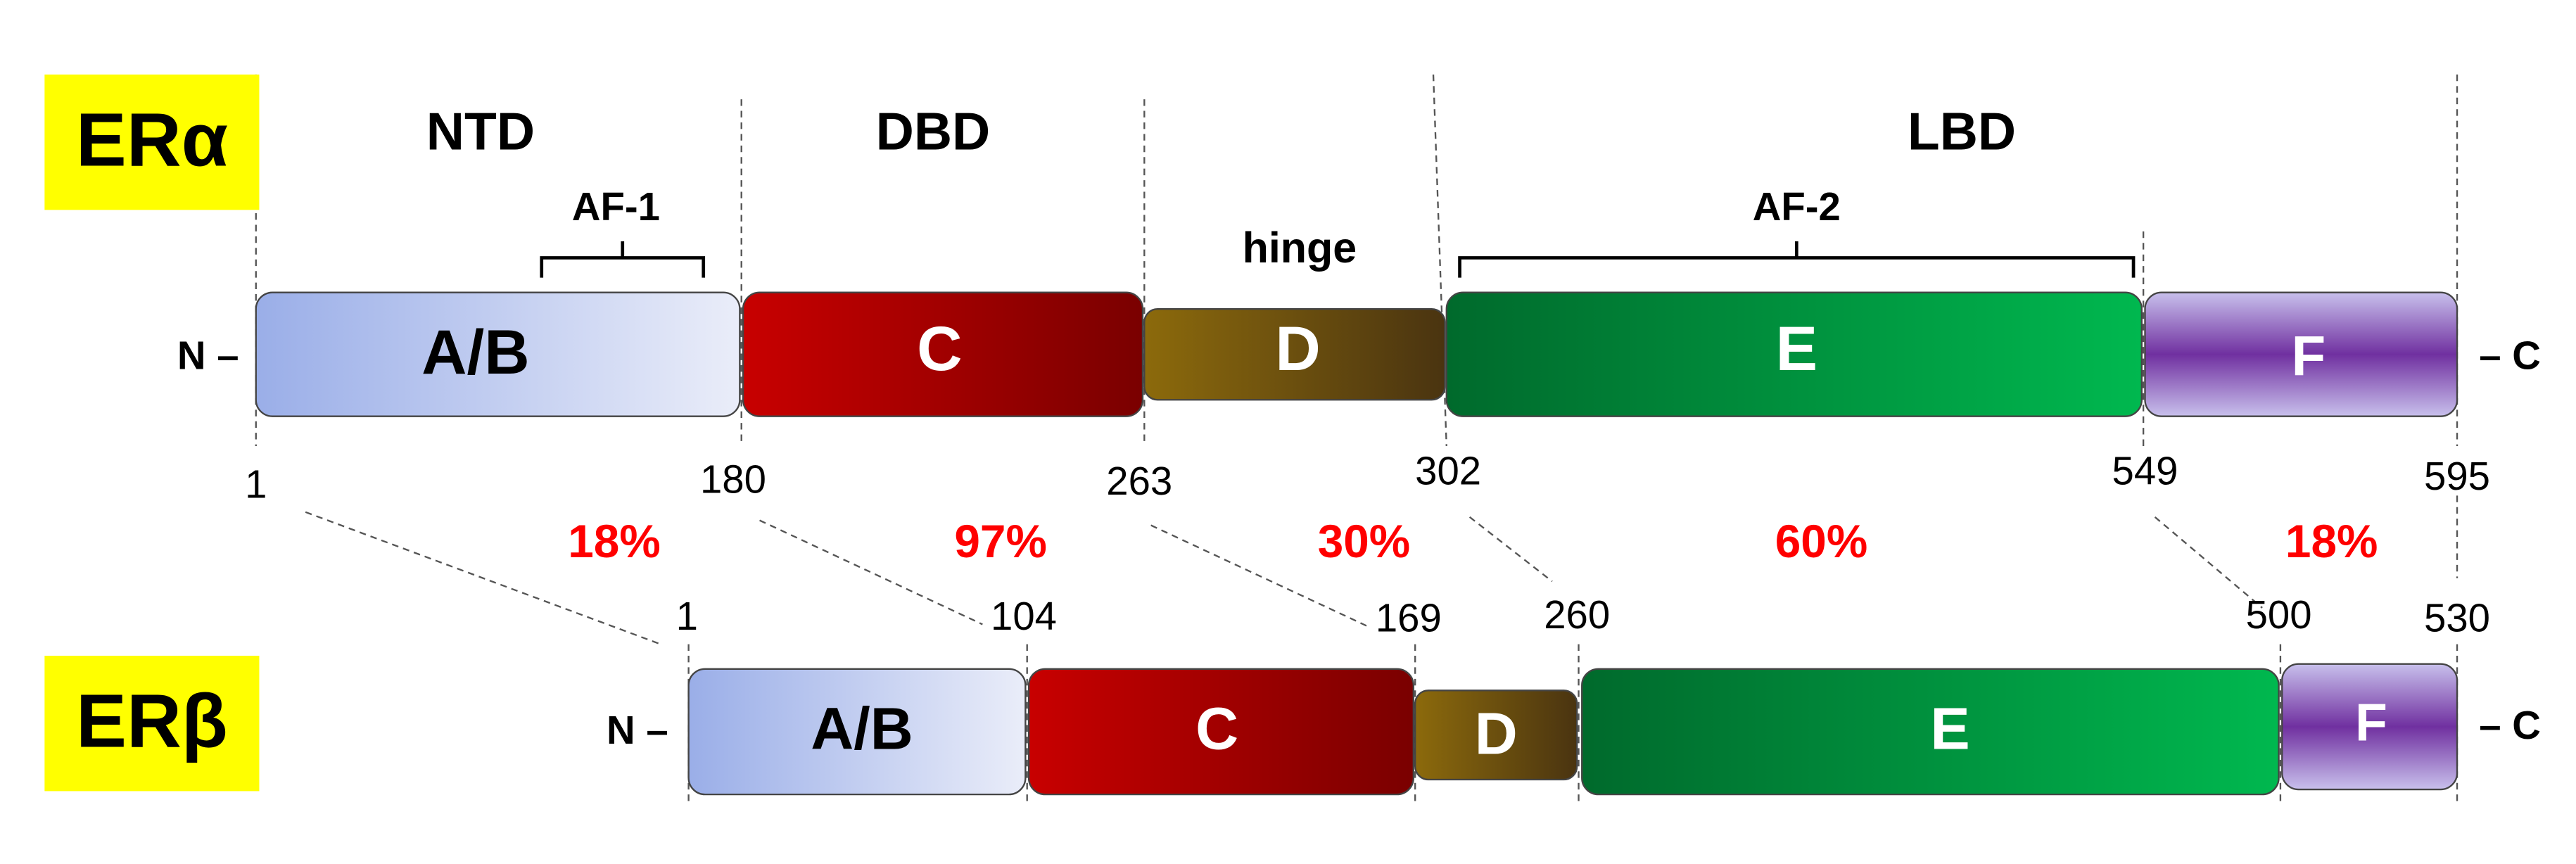 This screenshot has width=2576, height=864. Describe the element at coordinates (1821, 541) in the screenshot. I see `identity: 60%` at that location.